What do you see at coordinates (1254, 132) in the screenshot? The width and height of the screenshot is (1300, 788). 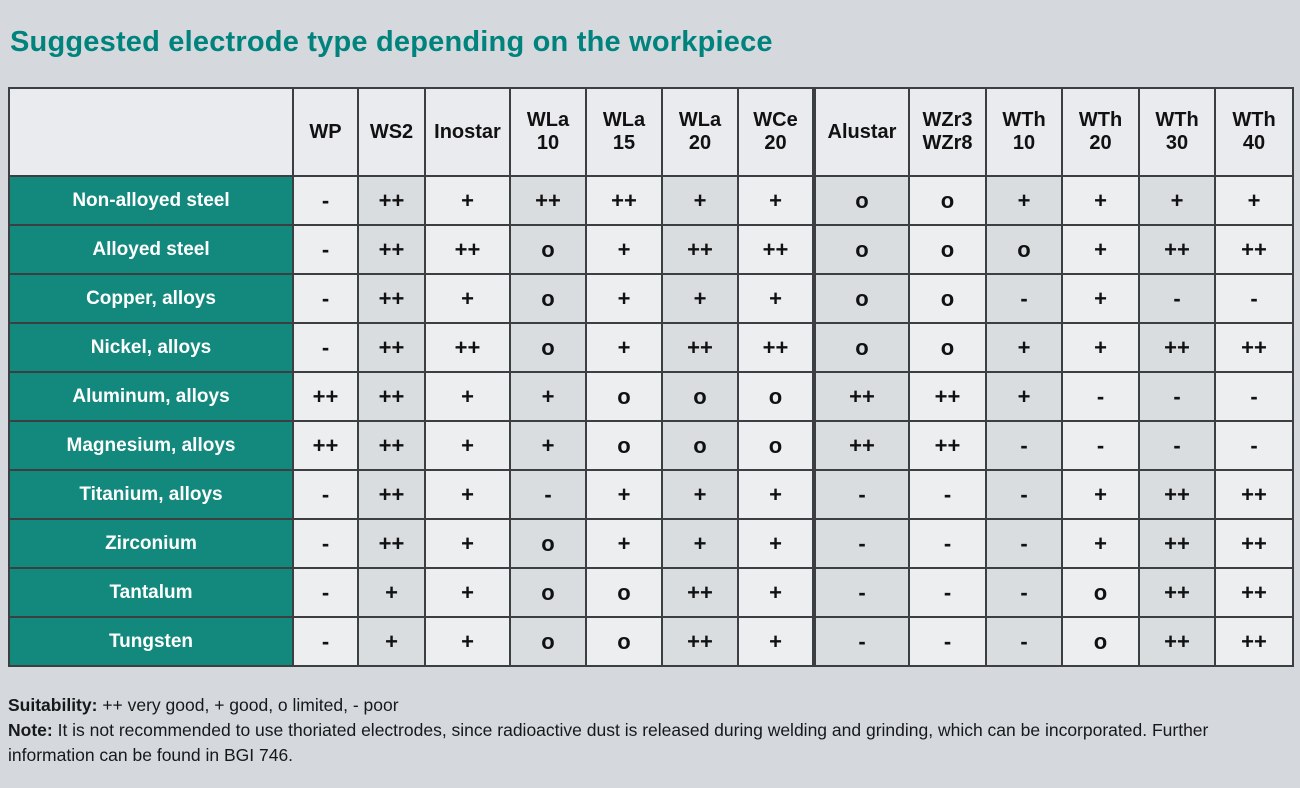 I see `column-header: WTh 40` at bounding box center [1254, 132].